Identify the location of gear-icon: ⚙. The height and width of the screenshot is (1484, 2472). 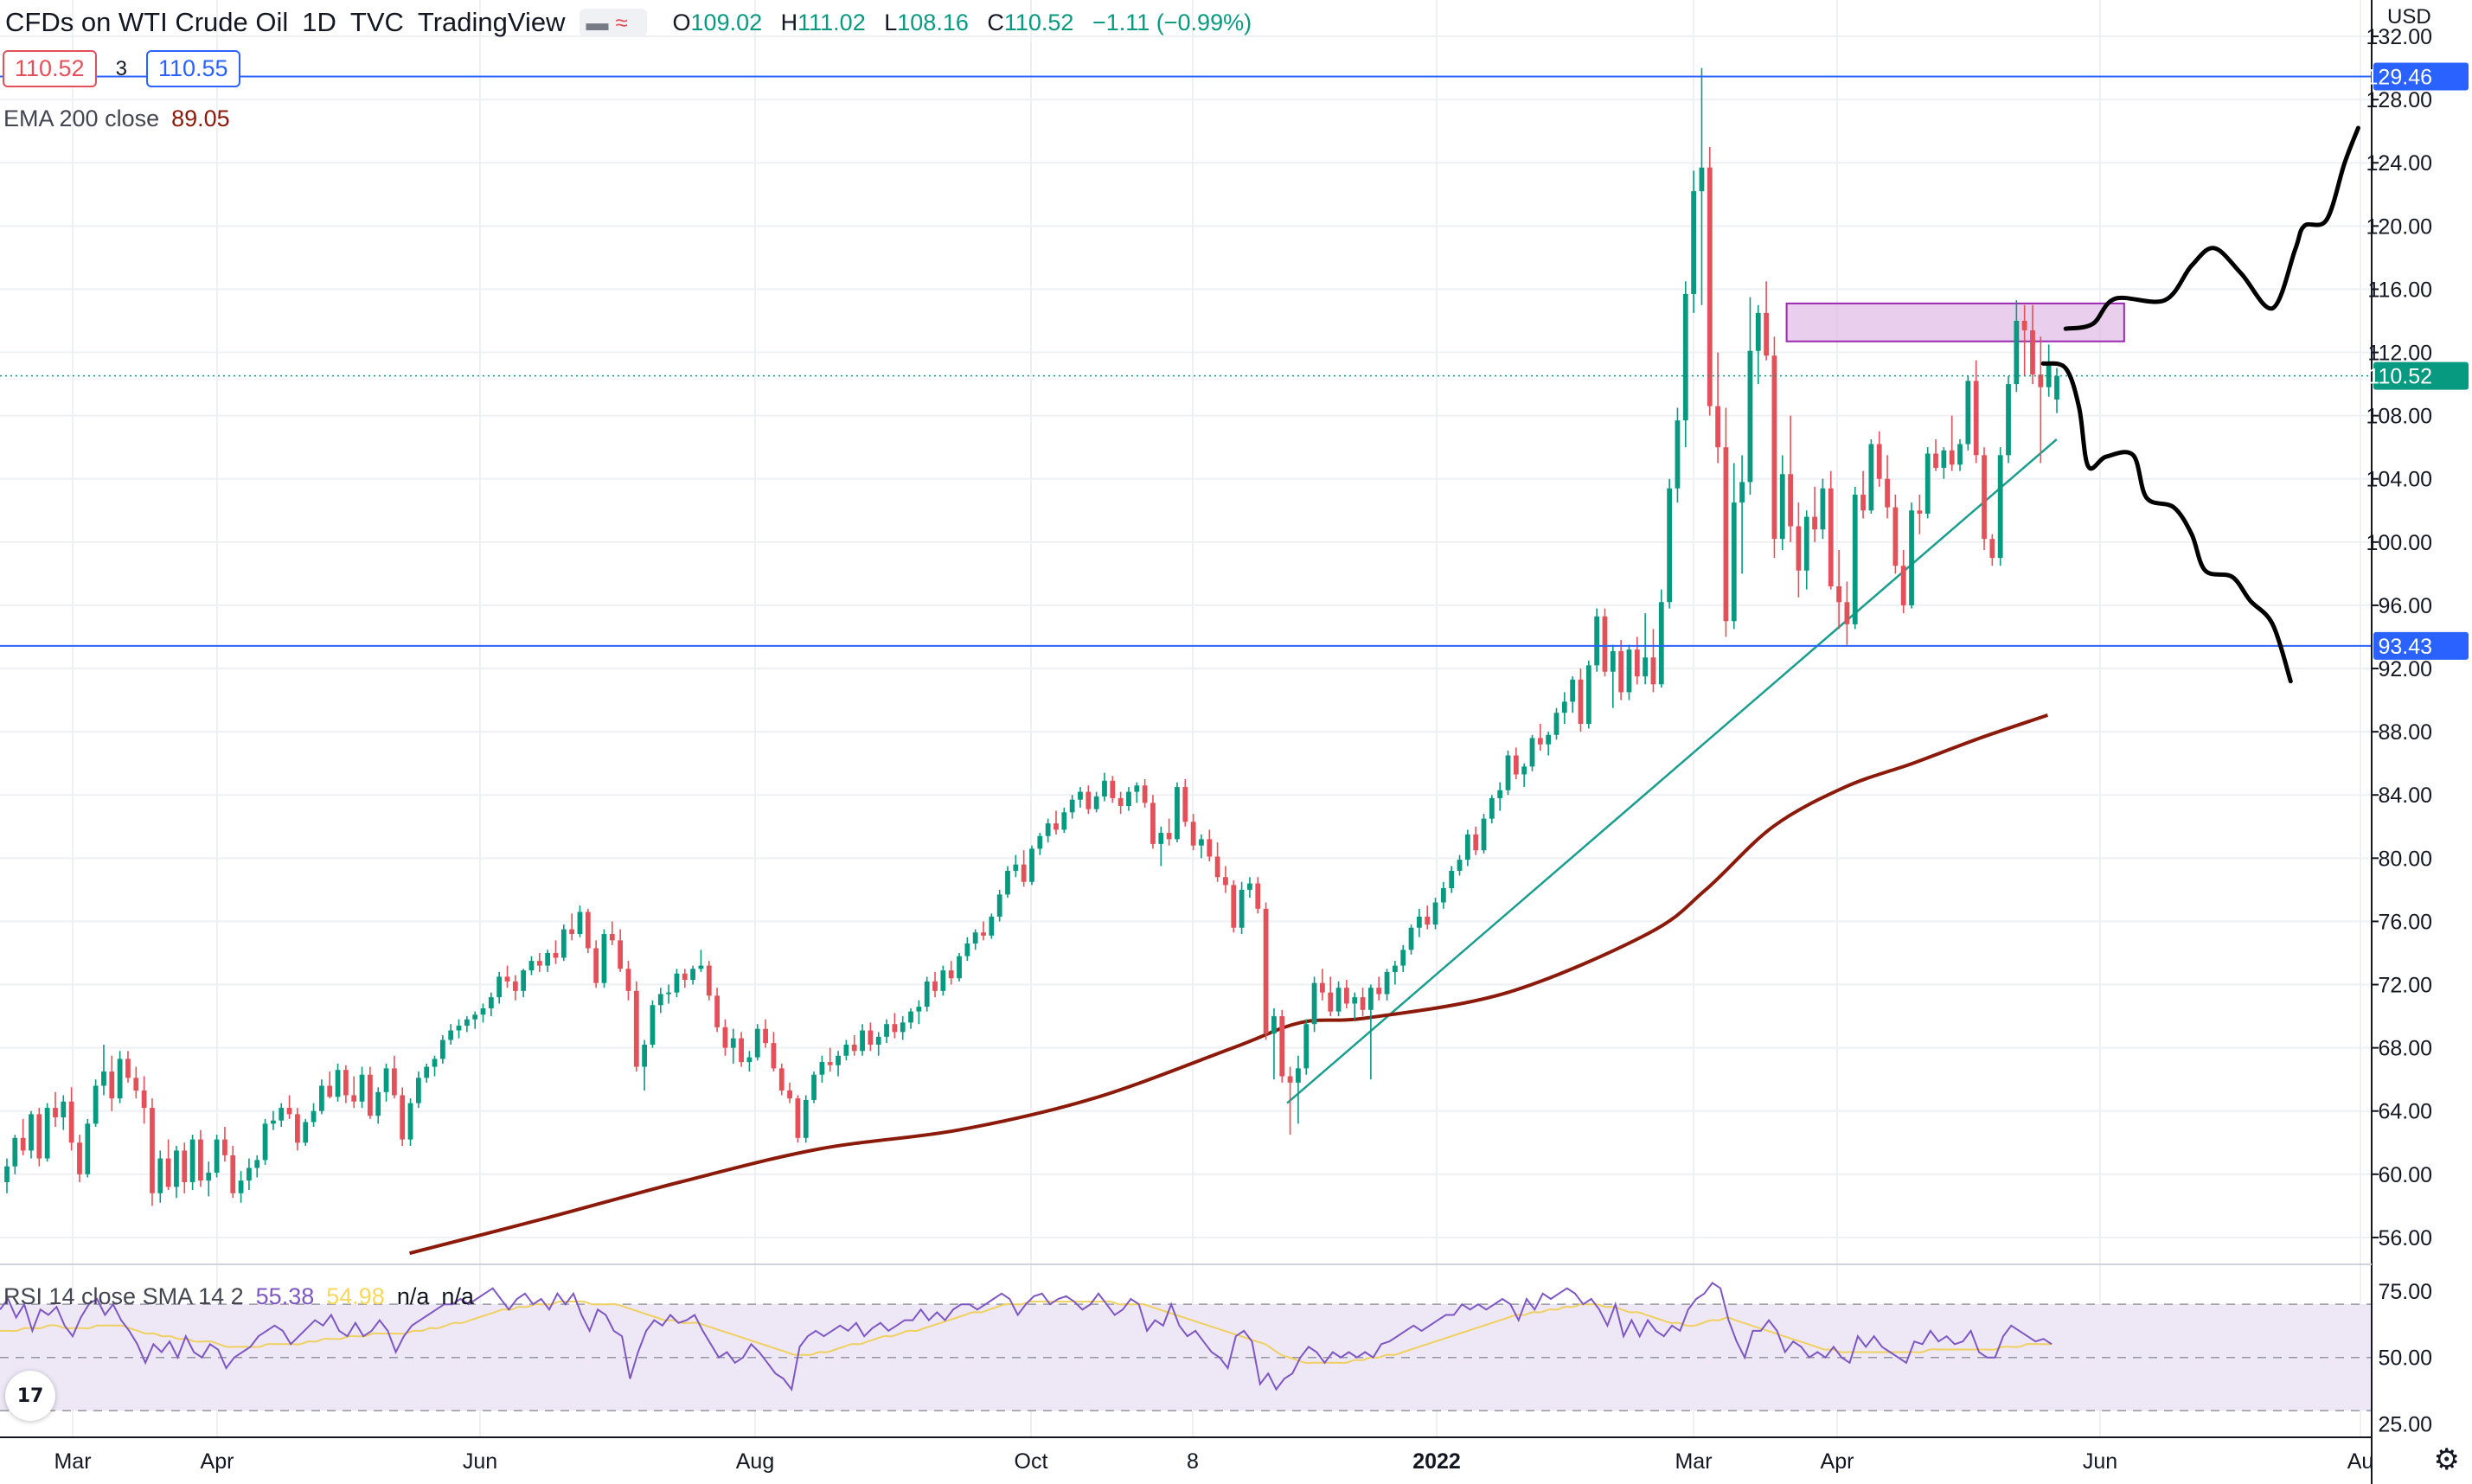
(2446, 1460).